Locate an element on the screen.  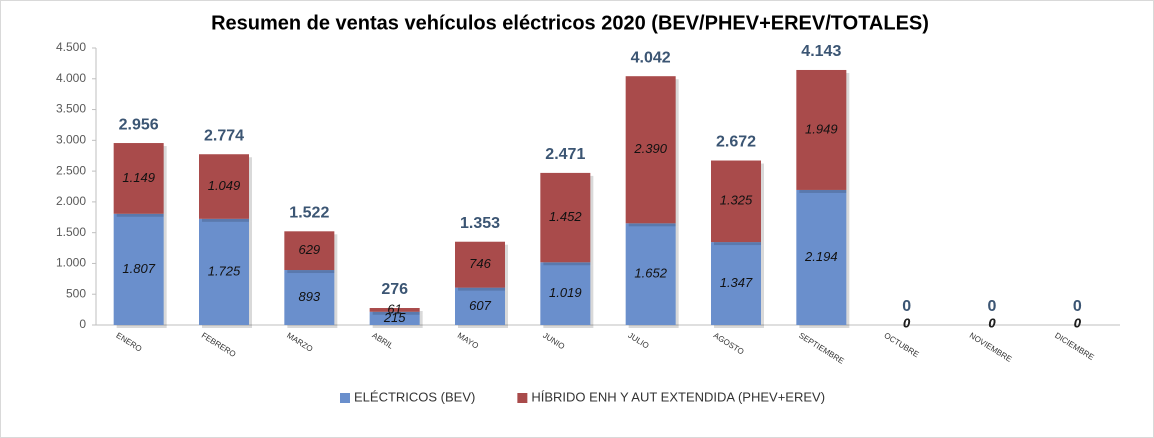
segment-label: 1.149 is located at coordinates (138, 177).